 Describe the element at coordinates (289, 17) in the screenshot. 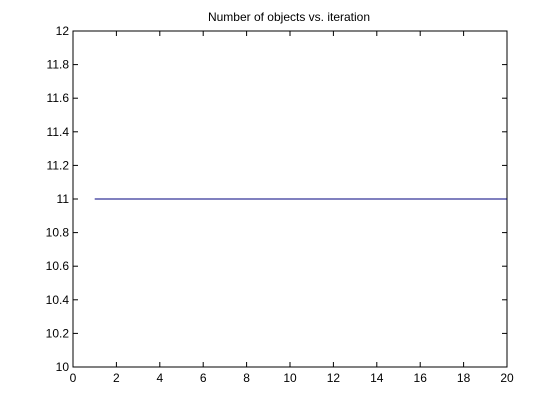

I see `chart-title: Number of objects vs. iteration` at that location.